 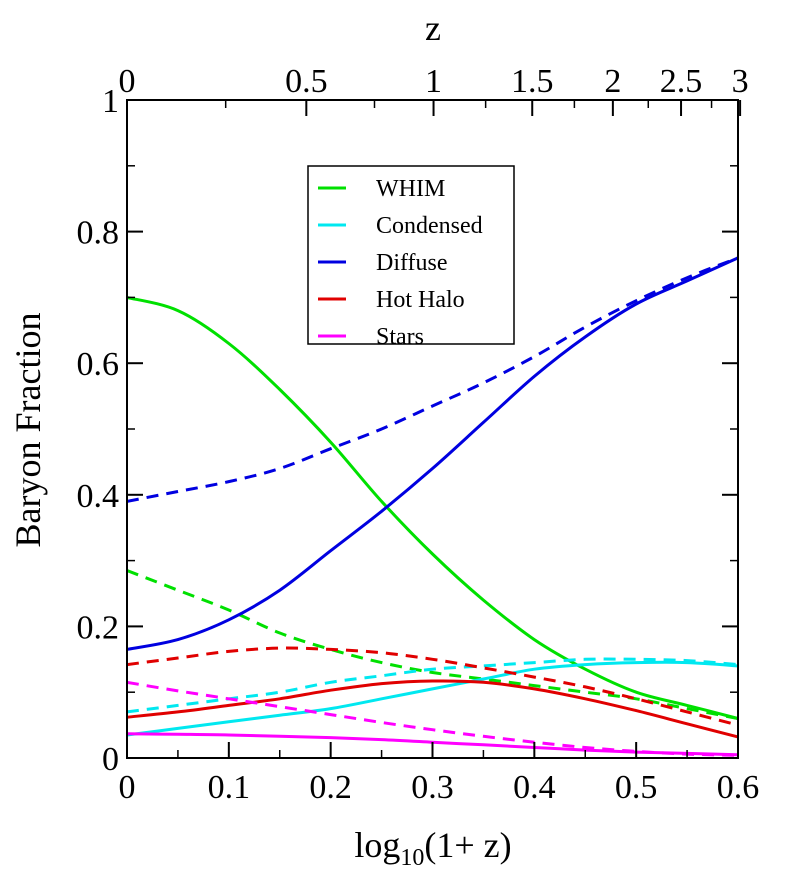 I want to click on series-line-condensed-dashed, so click(x=432, y=685).